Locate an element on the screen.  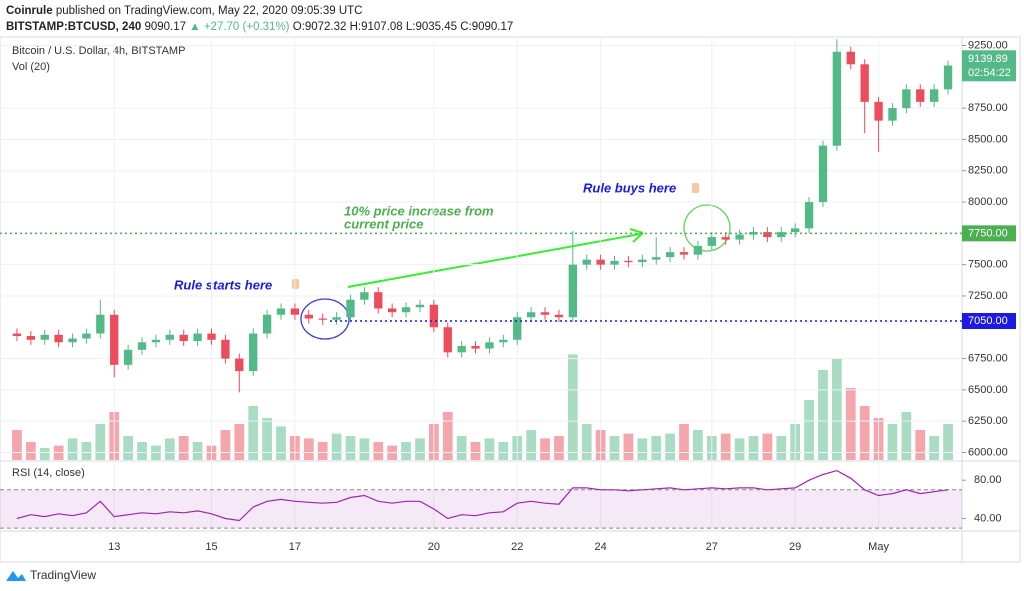
y-tick-label: 8000.00 is located at coordinates (988, 202).